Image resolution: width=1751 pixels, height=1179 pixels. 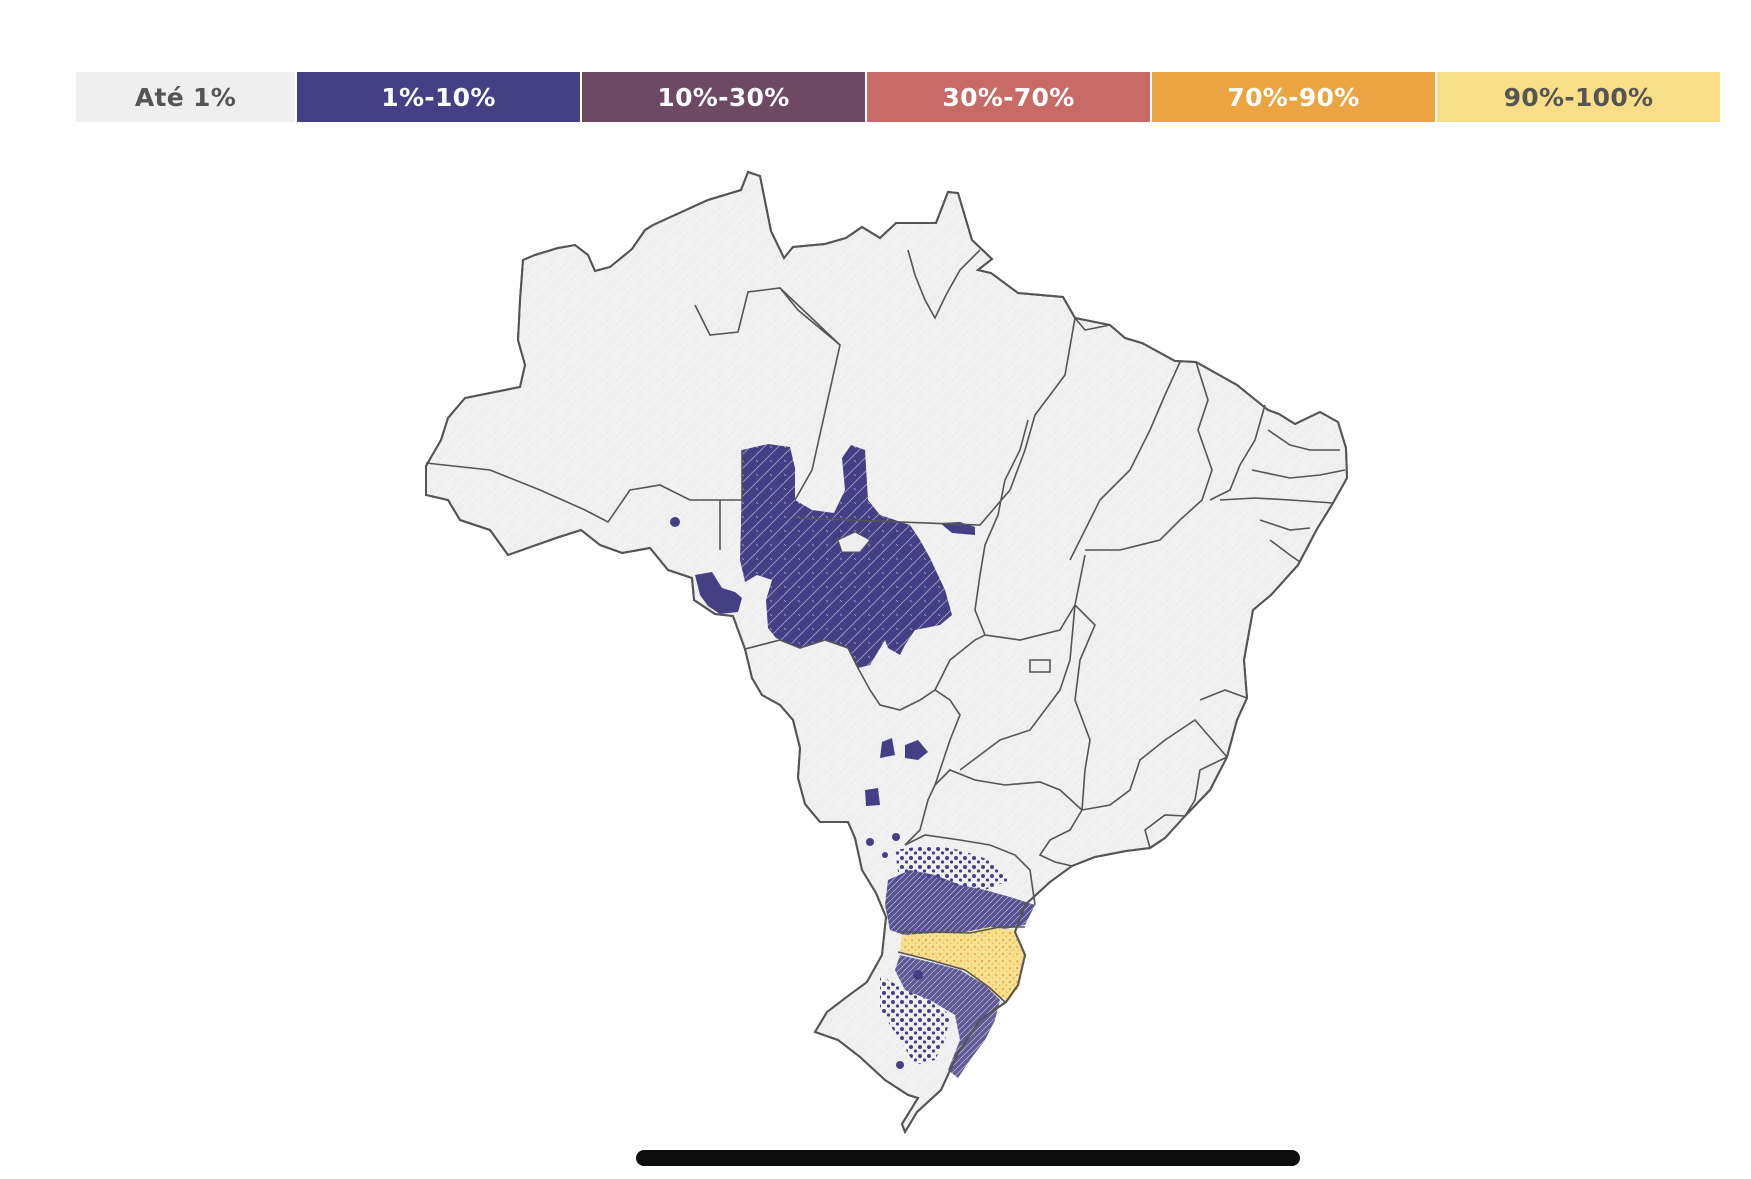 I want to click on legend-item-70-90: 70%-90%, so click(x=1293, y=97).